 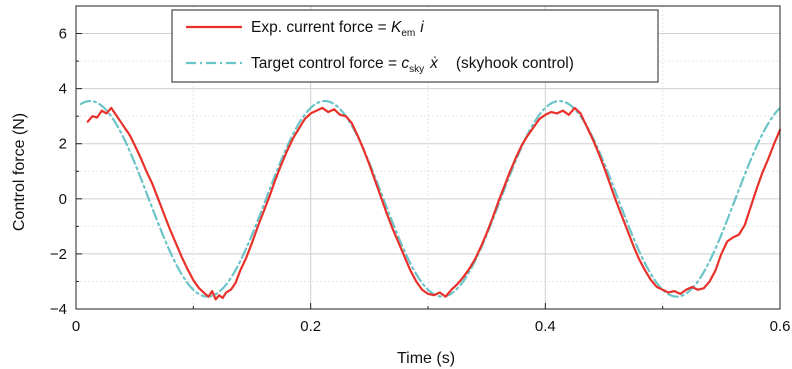 What do you see at coordinates (63, 144) in the screenshot?
I see `y-tick-label: 2` at bounding box center [63, 144].